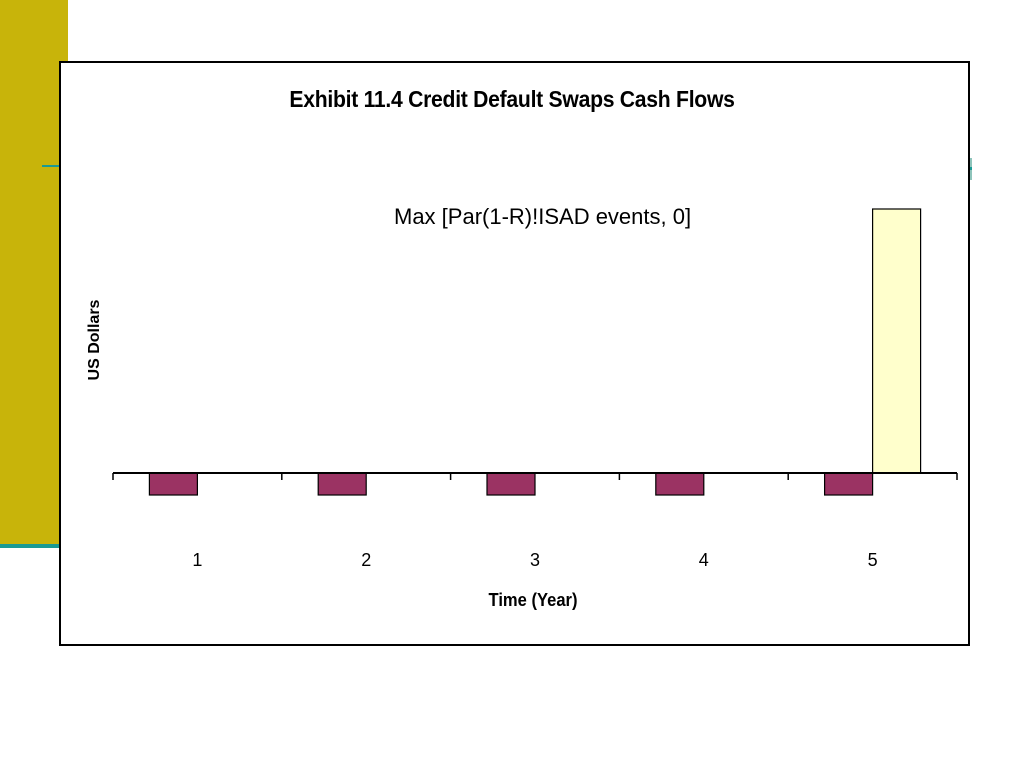  Describe the element at coordinates (197, 560) in the screenshot. I see `x-tick-label-1: 1` at that location.